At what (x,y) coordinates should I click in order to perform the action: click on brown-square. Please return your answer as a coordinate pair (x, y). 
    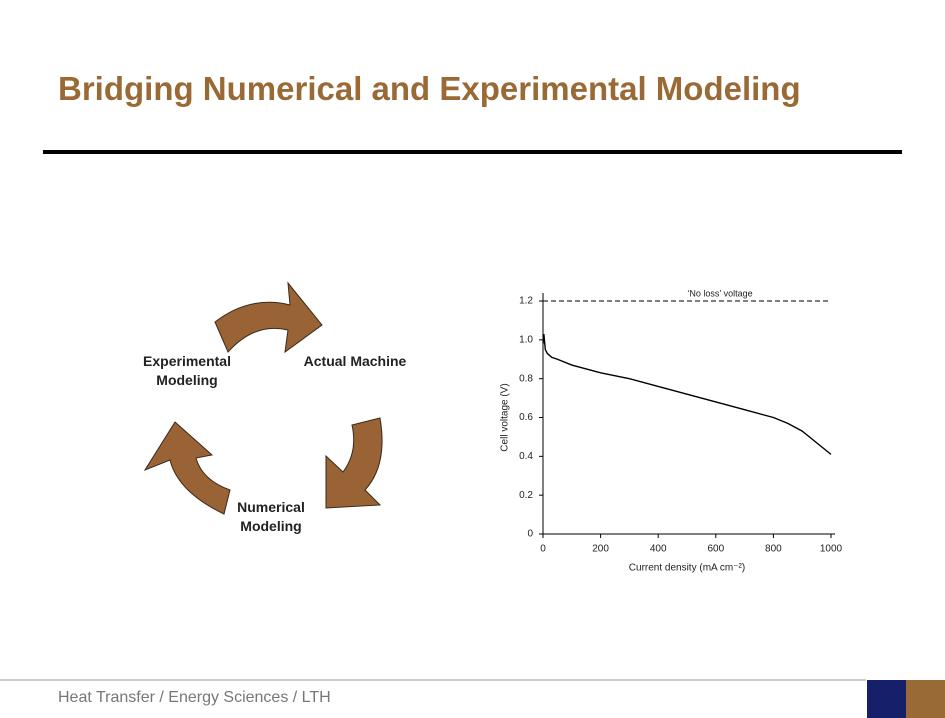
    Looking at the image, I should click on (925, 699).